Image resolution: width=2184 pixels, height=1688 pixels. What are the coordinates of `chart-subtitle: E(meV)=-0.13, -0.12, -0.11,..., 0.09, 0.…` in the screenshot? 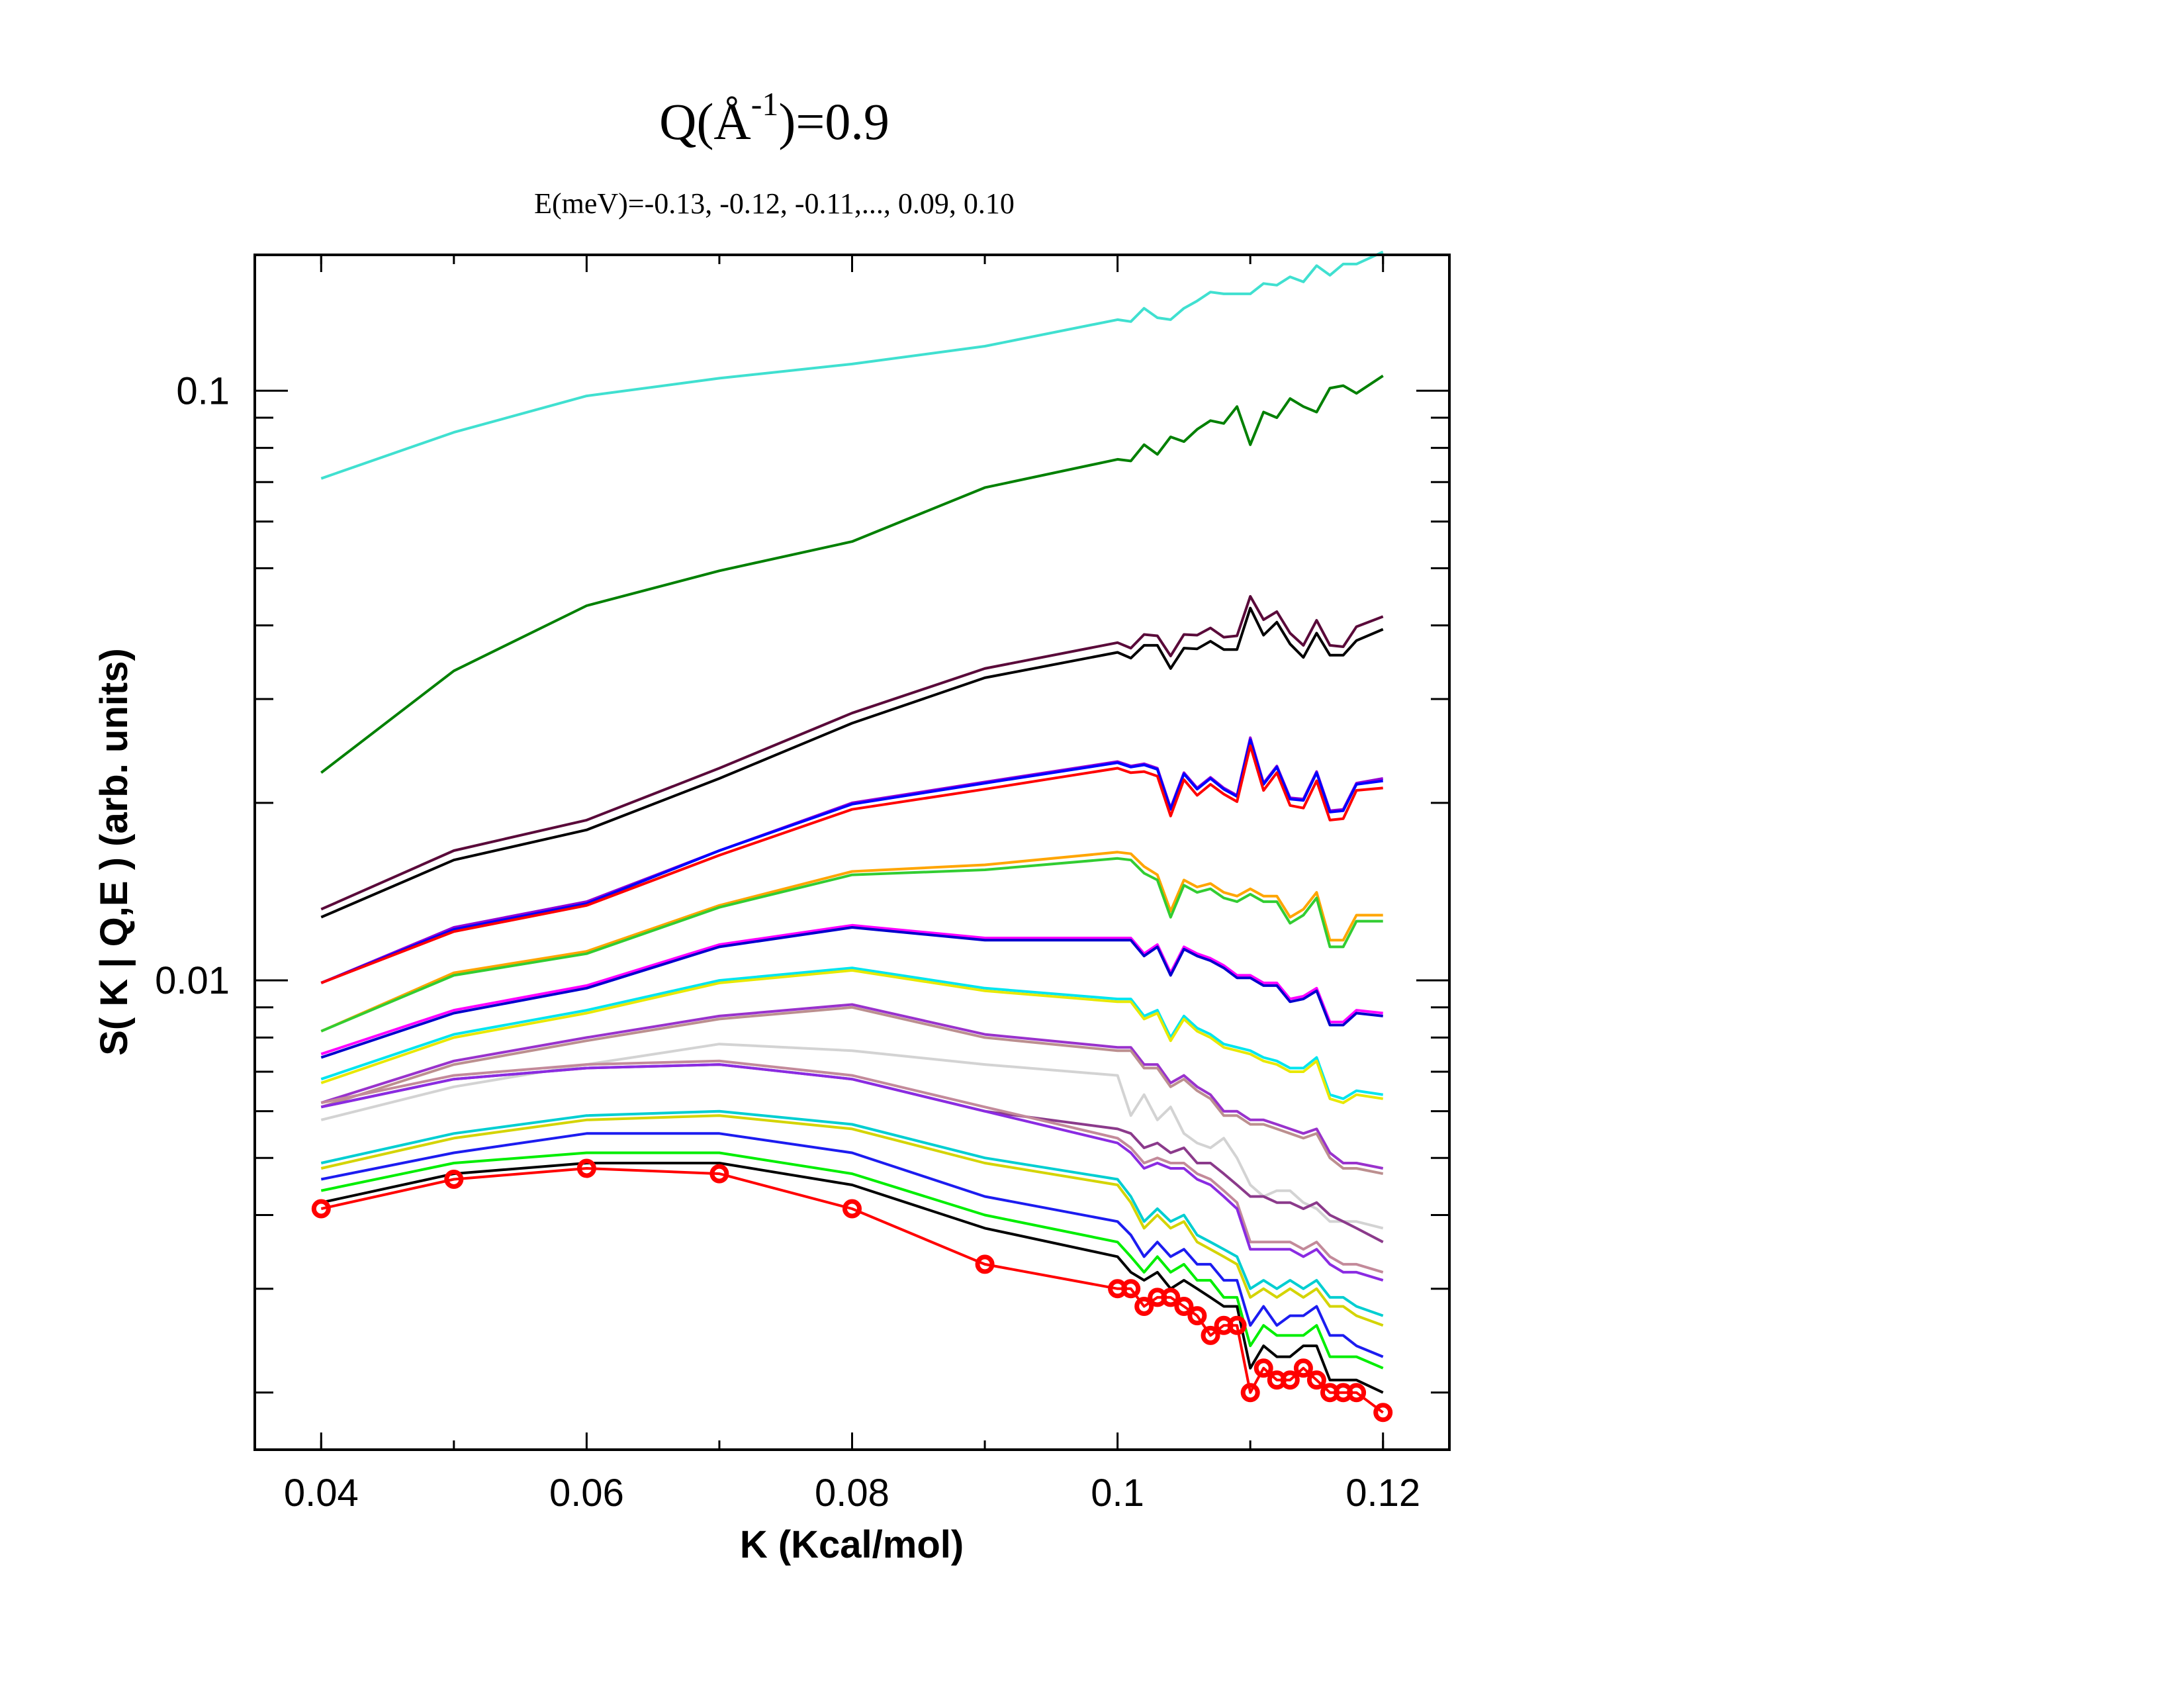 It's located at (775, 203).